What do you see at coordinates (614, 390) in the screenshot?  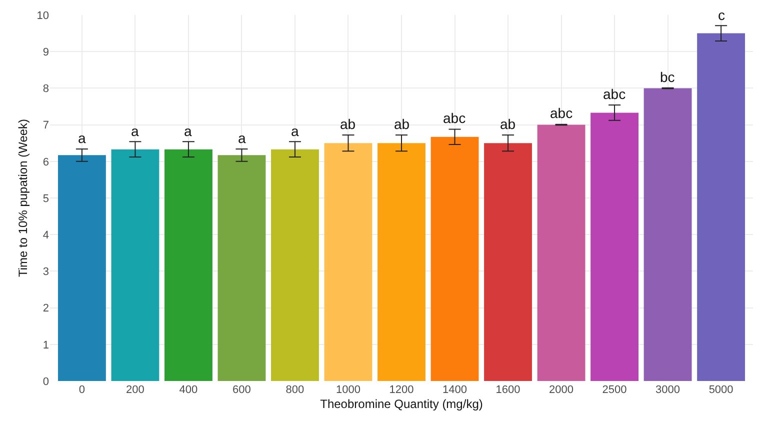 I see `x-tick-label: 2500` at bounding box center [614, 390].